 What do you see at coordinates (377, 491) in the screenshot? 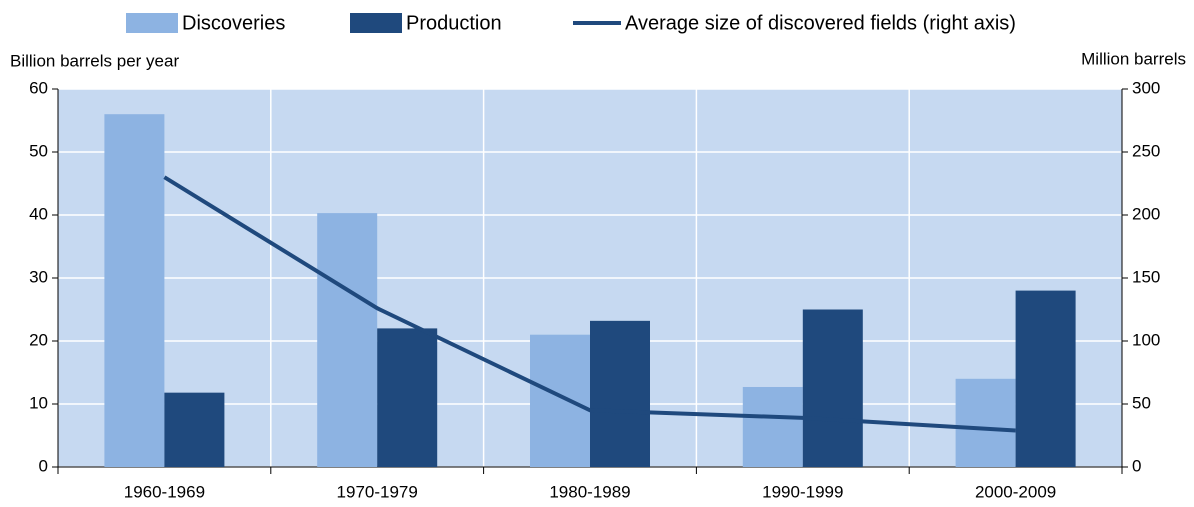
I see `x-tick-label: 1970-1979` at bounding box center [377, 491].